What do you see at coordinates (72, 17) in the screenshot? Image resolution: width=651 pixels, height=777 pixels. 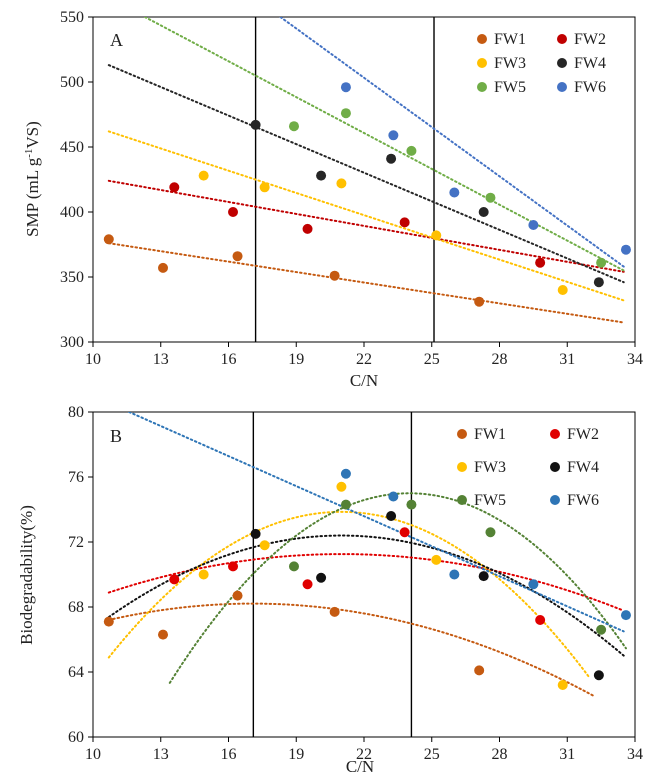 I see `panel-a-y-tick-label: 550` at bounding box center [72, 17].